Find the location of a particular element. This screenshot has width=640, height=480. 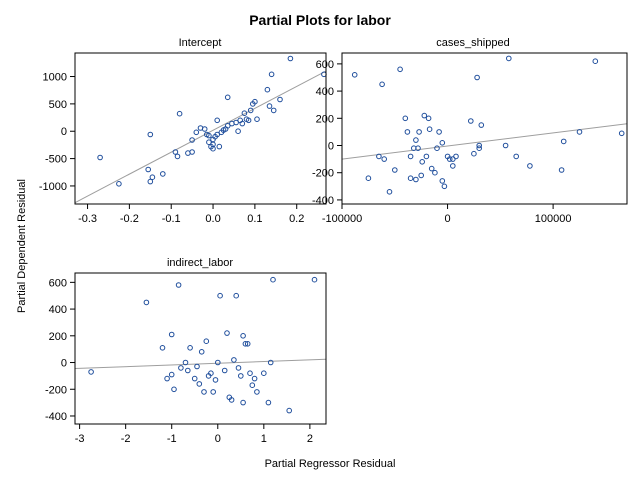

panel-title: Intercept is located at coordinates (200, 43).